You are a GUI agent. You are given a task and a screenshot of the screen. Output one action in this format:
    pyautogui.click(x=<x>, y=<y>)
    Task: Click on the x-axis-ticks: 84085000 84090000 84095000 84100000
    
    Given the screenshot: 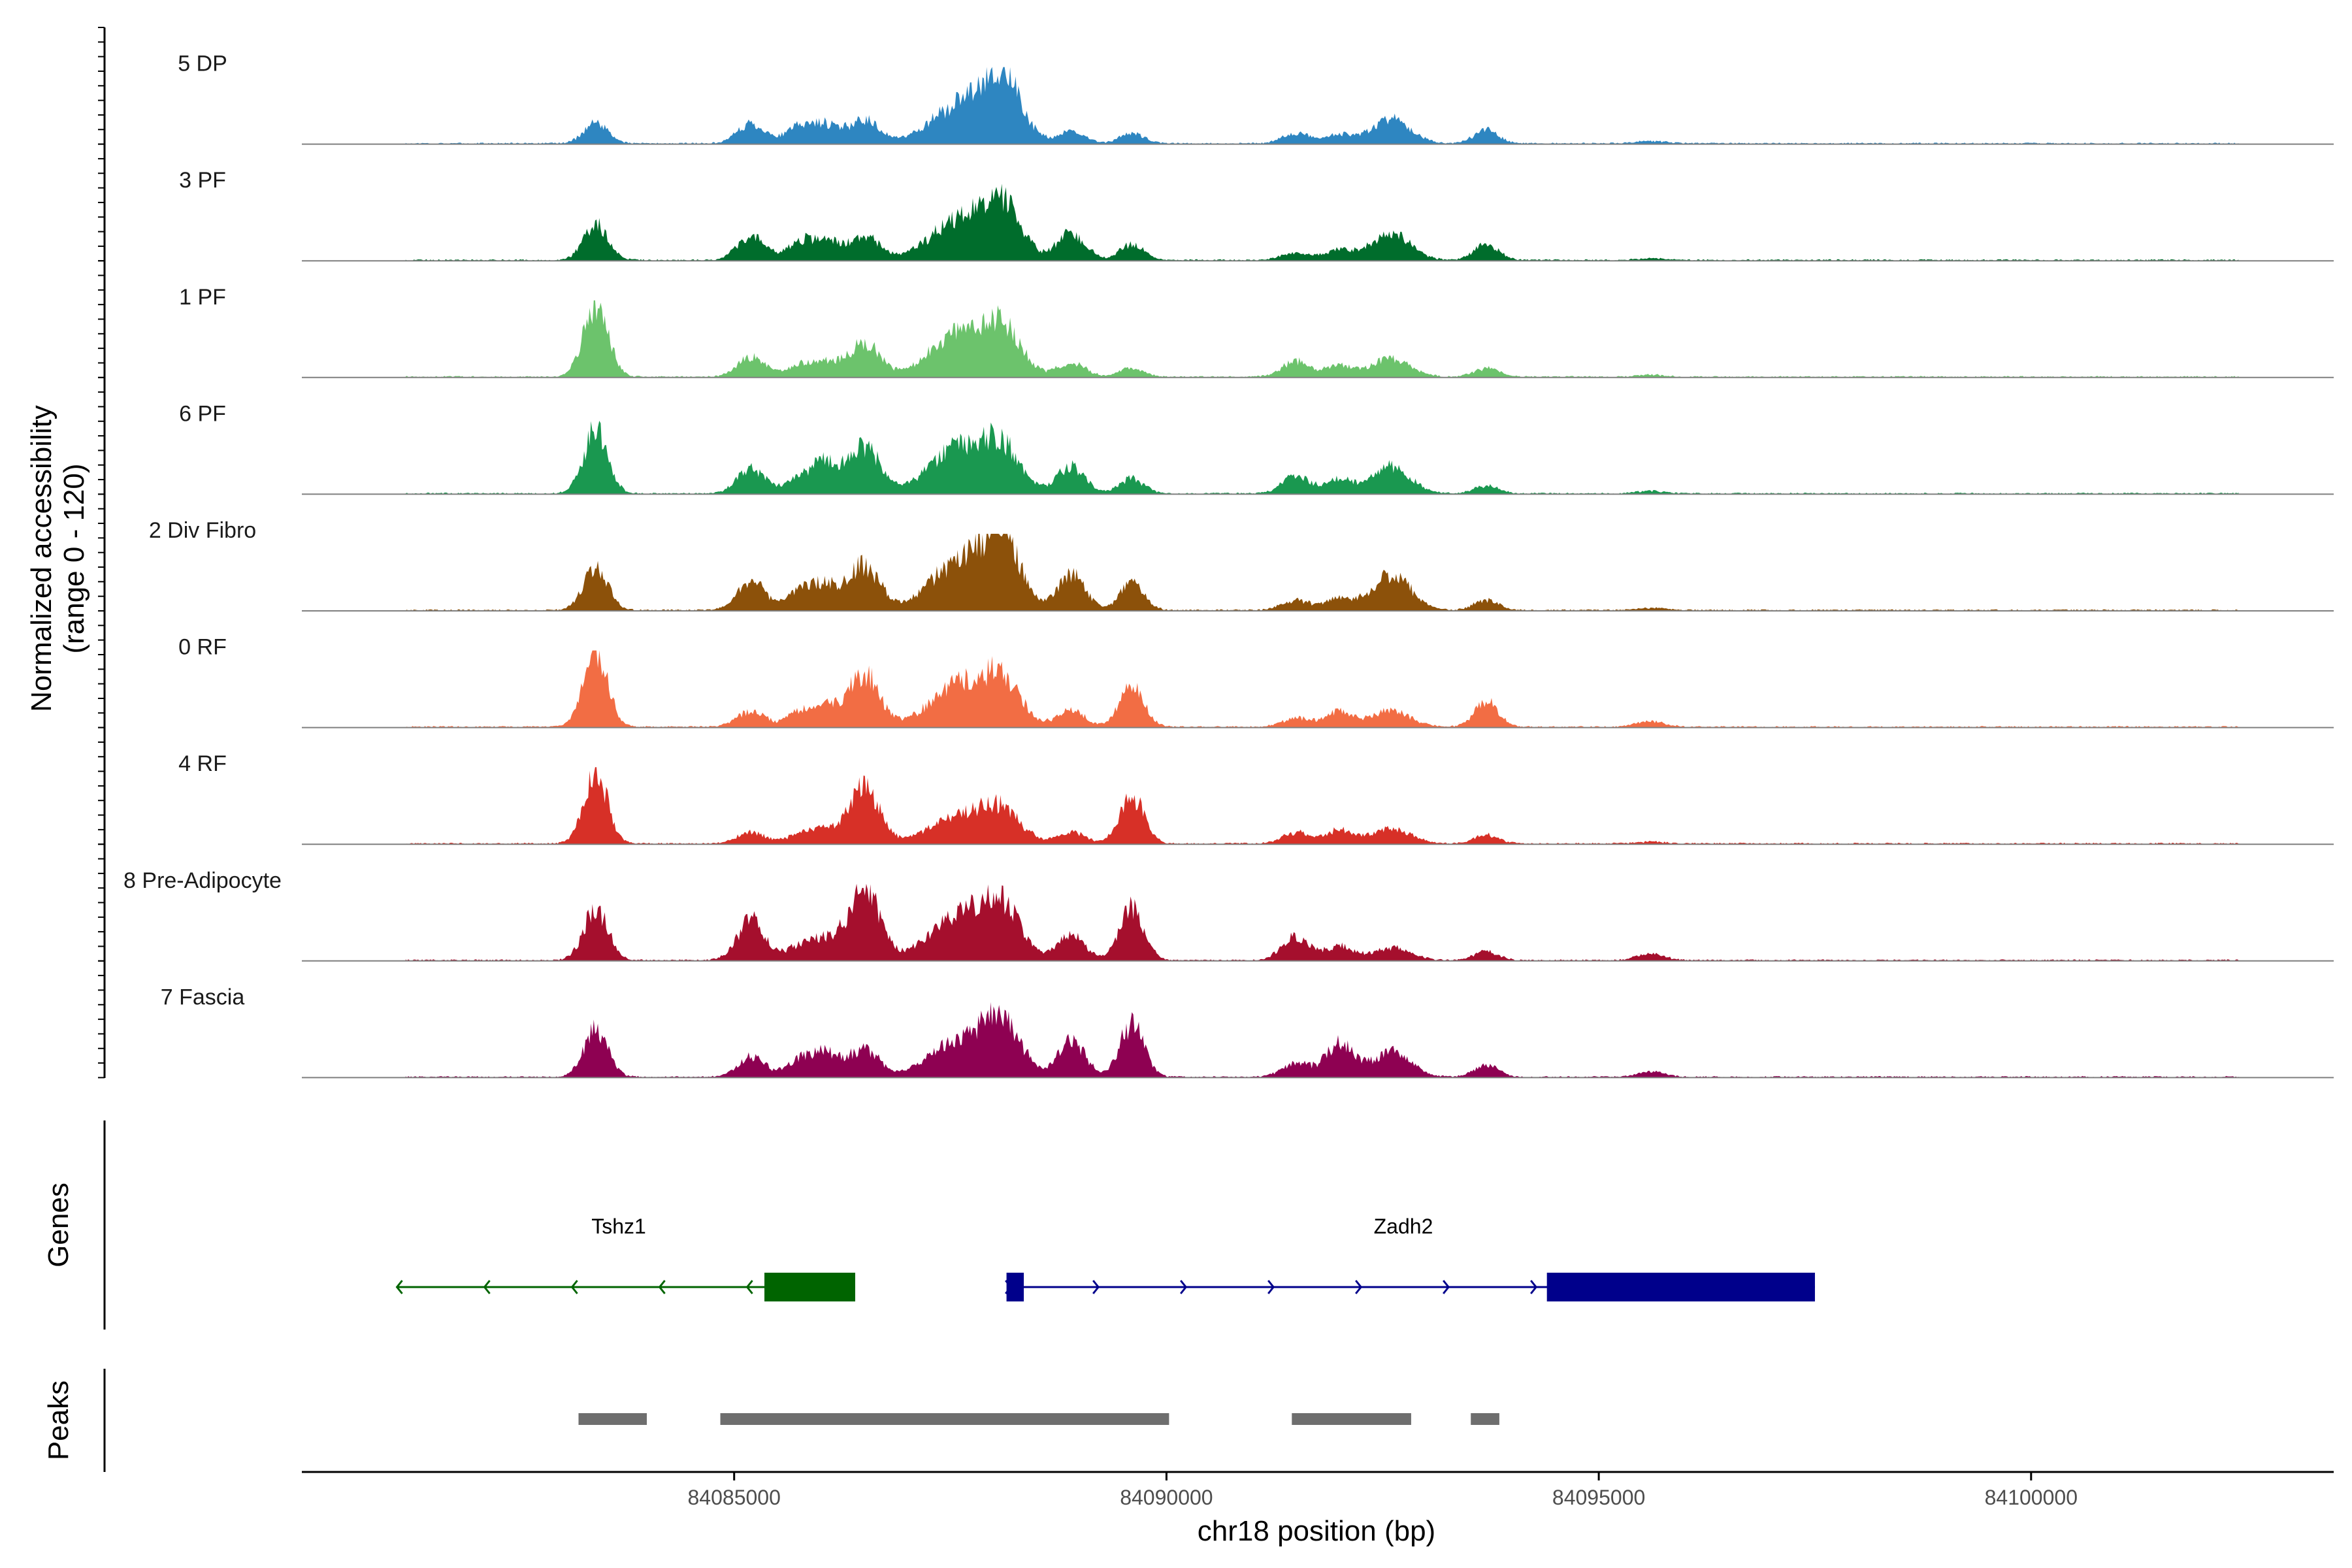 What is the action you would take?
    pyautogui.click(x=1383, y=1490)
    